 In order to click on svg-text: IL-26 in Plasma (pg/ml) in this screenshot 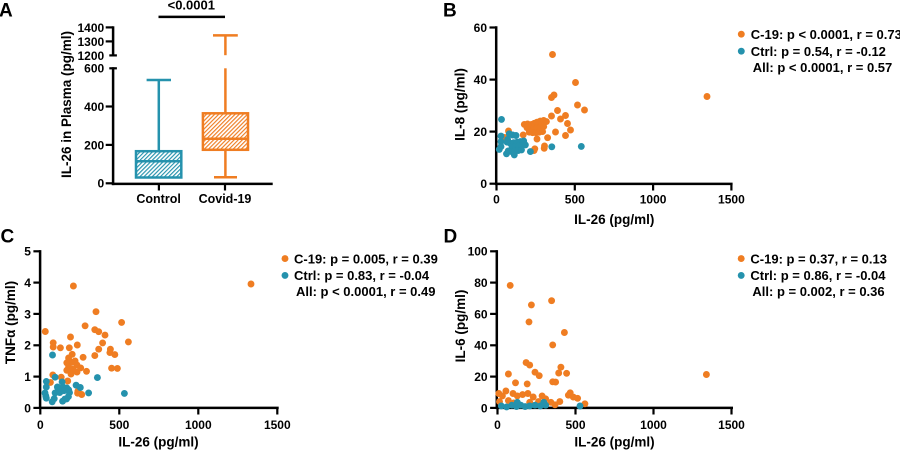, I will do `click(66, 104)`.